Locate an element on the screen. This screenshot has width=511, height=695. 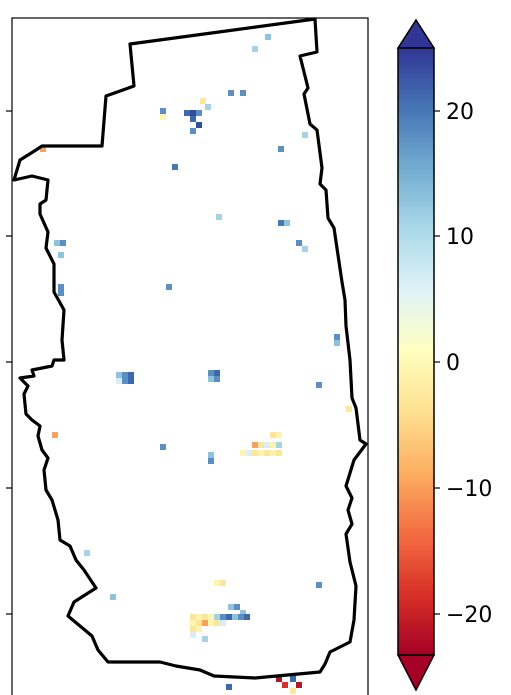
colorbar-tick-label: 20 is located at coordinates (460, 112).